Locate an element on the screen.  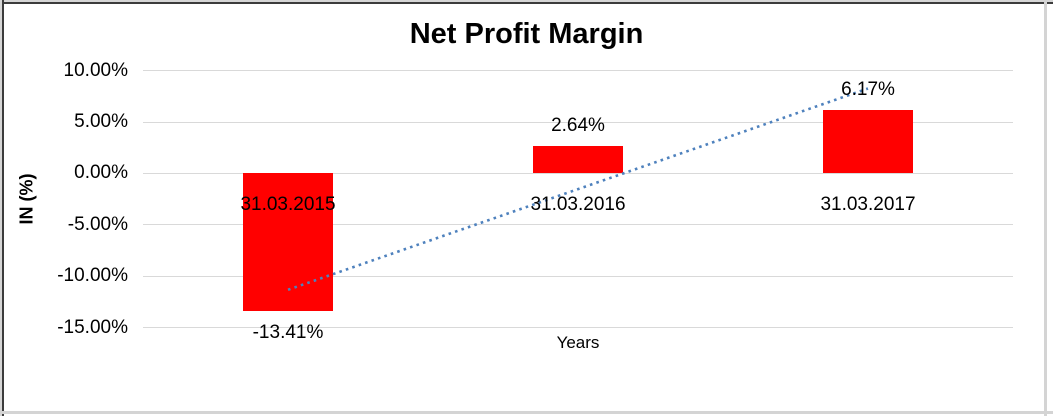
y-tick-label: -15.00% is located at coordinates (92, 327).